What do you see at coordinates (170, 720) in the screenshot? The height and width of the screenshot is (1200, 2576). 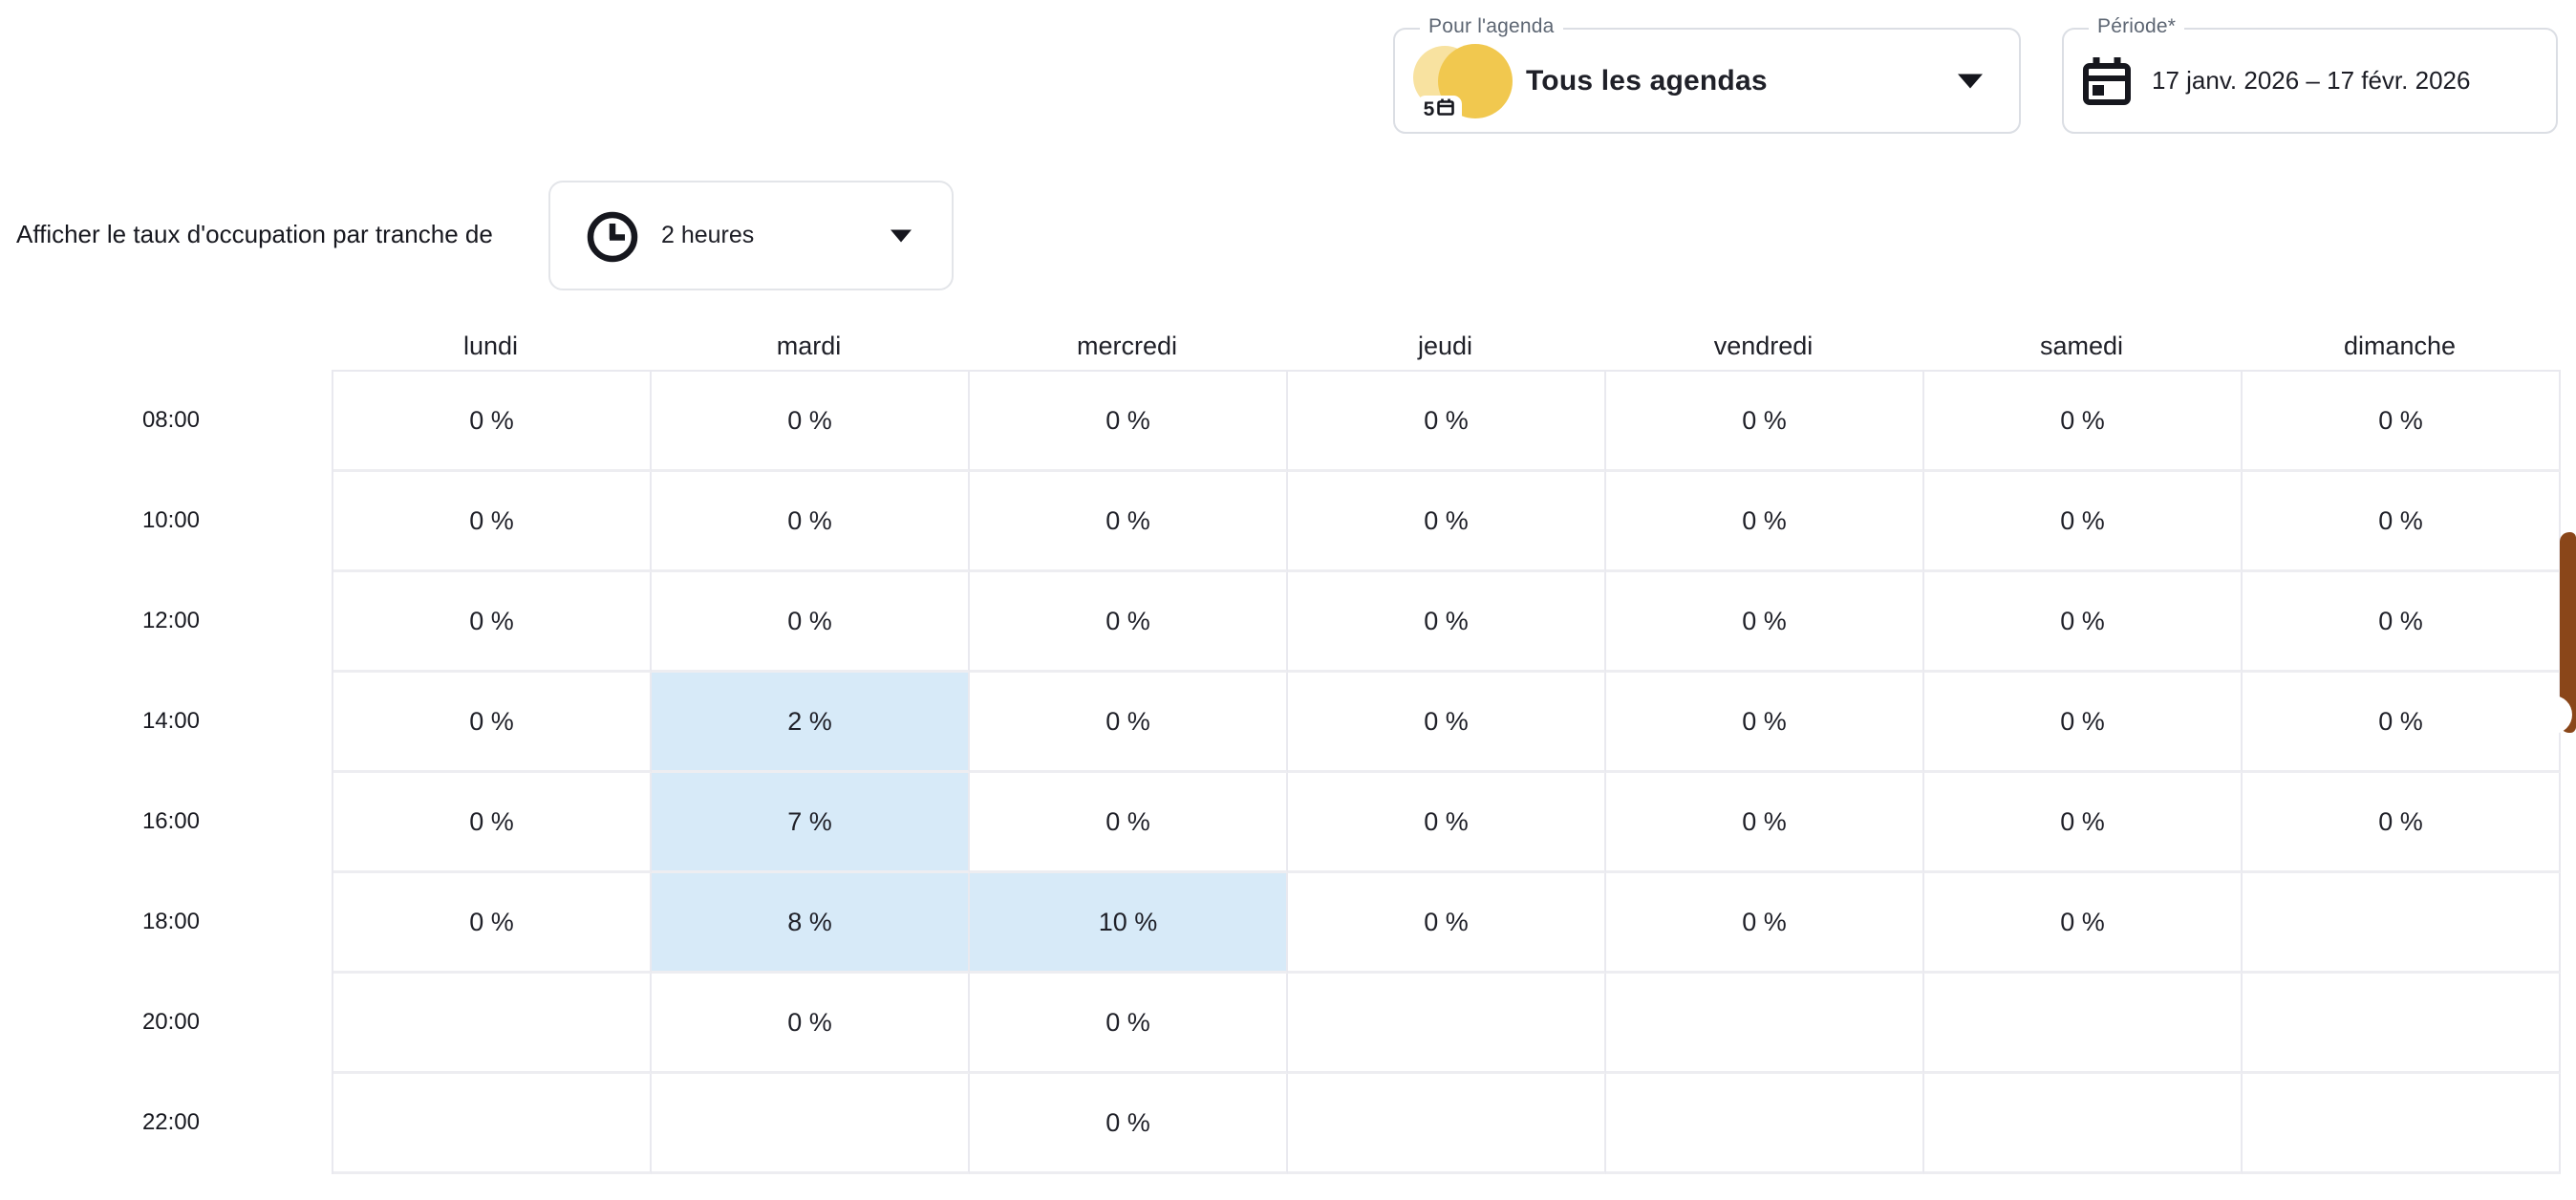 I see `time-label: 14:00` at bounding box center [170, 720].